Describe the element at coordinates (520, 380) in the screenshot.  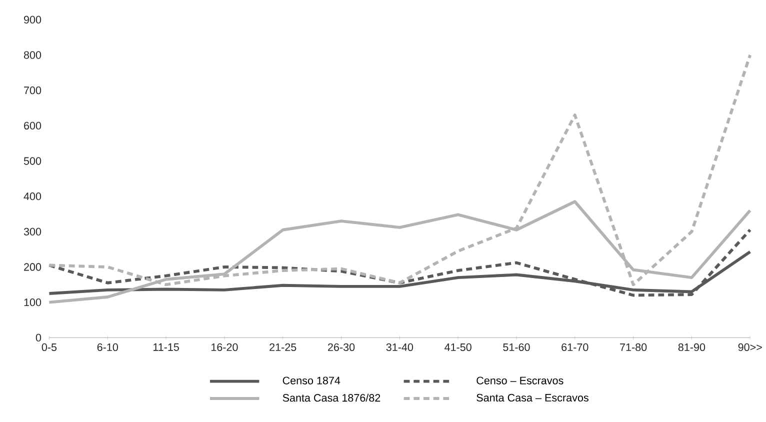
I see `legend-label: Censo – Escravos` at that location.